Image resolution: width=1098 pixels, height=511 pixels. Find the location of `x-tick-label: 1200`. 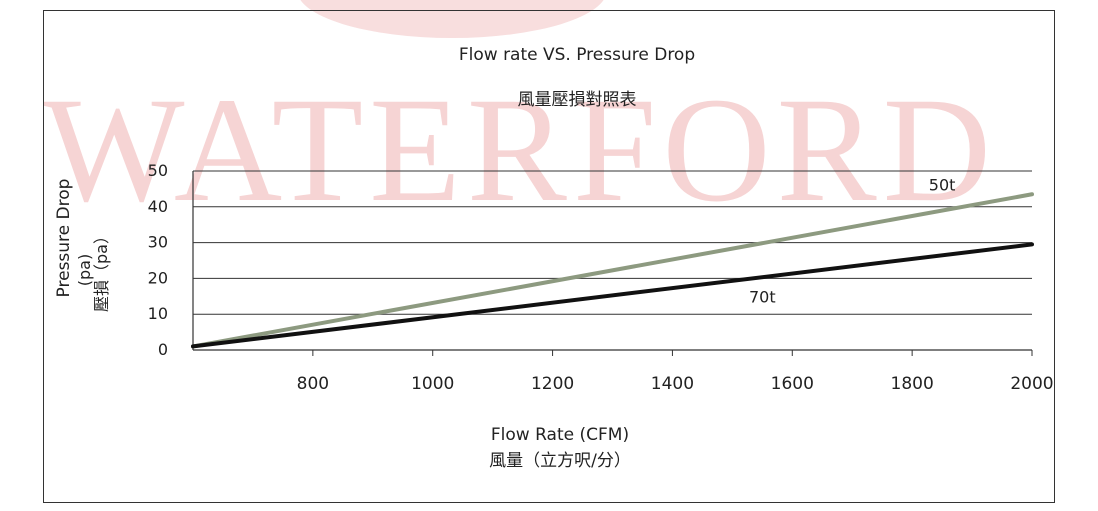

x-tick-label: 1200 is located at coordinates (552, 384).